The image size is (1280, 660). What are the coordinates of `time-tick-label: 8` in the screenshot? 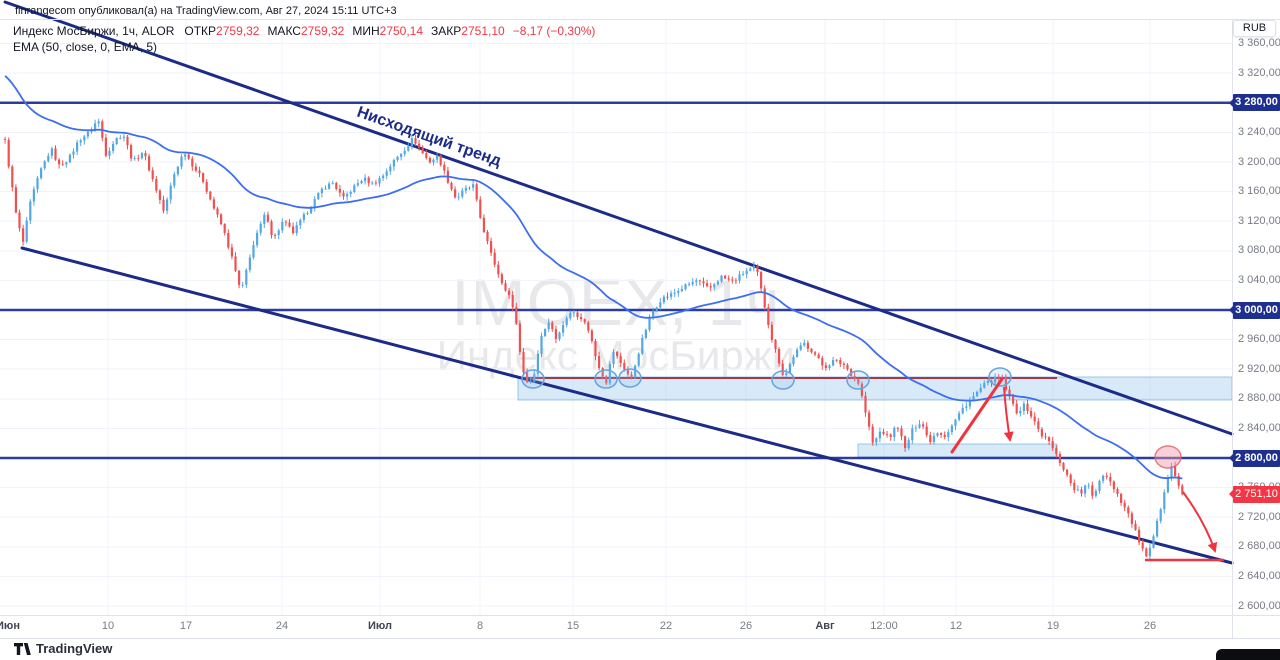 It's located at (480, 626).